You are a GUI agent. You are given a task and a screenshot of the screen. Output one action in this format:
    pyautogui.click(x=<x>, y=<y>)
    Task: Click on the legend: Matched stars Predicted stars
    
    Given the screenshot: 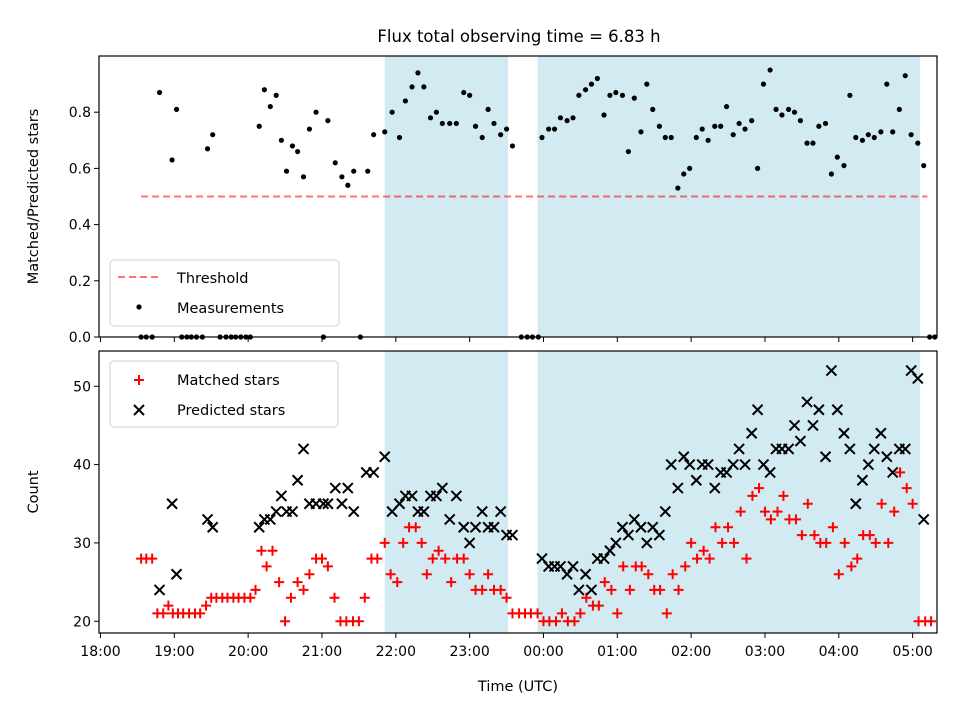 What is the action you would take?
    pyautogui.click(x=224, y=394)
    